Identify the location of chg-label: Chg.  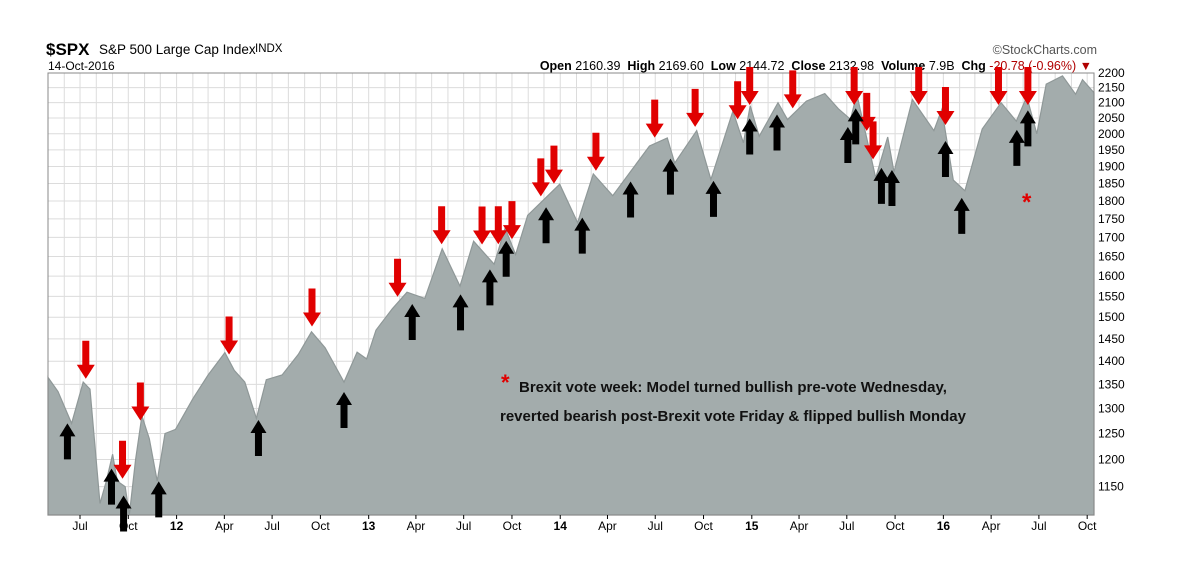
(973, 66).